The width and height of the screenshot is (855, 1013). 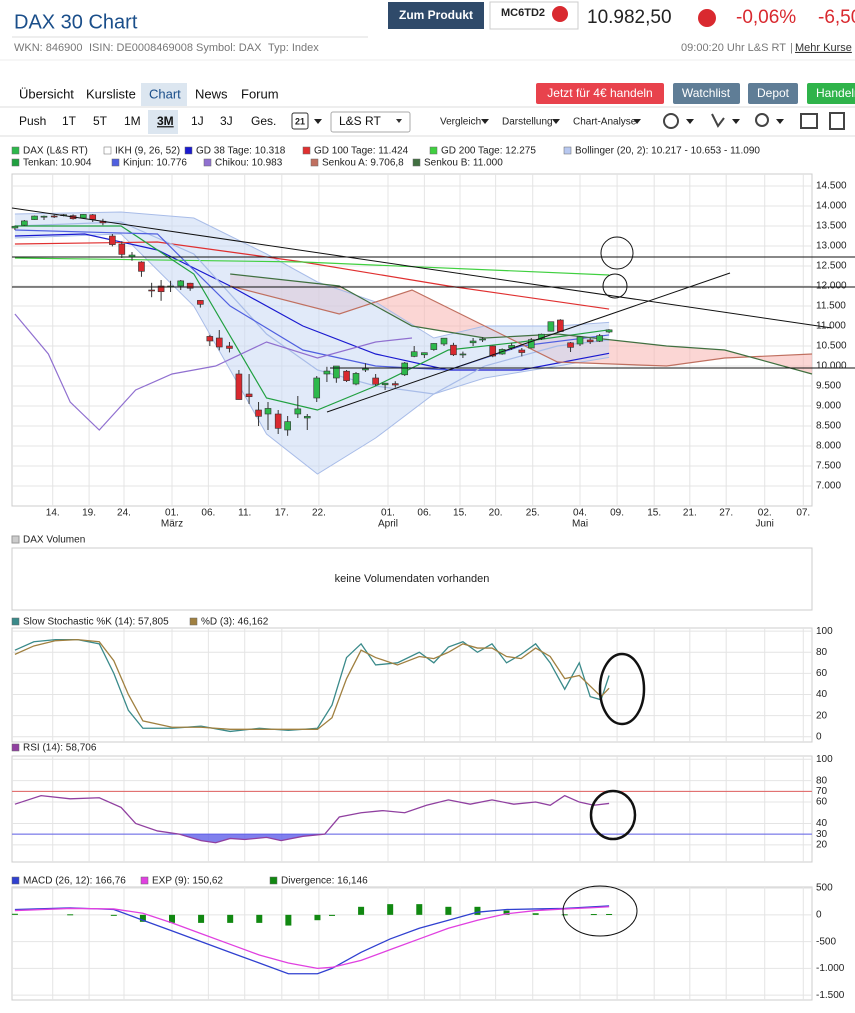 What do you see at coordinates (803, 513) in the screenshot?
I see `x-tick-label: 07.` at bounding box center [803, 513].